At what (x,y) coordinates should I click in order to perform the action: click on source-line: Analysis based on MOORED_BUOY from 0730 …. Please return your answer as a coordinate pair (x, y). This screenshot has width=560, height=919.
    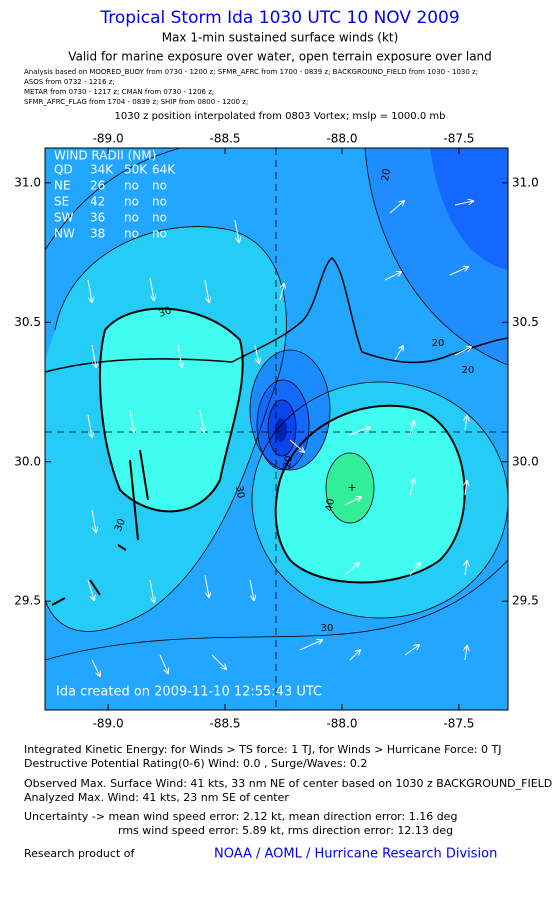
    Looking at the image, I should click on (251, 72).